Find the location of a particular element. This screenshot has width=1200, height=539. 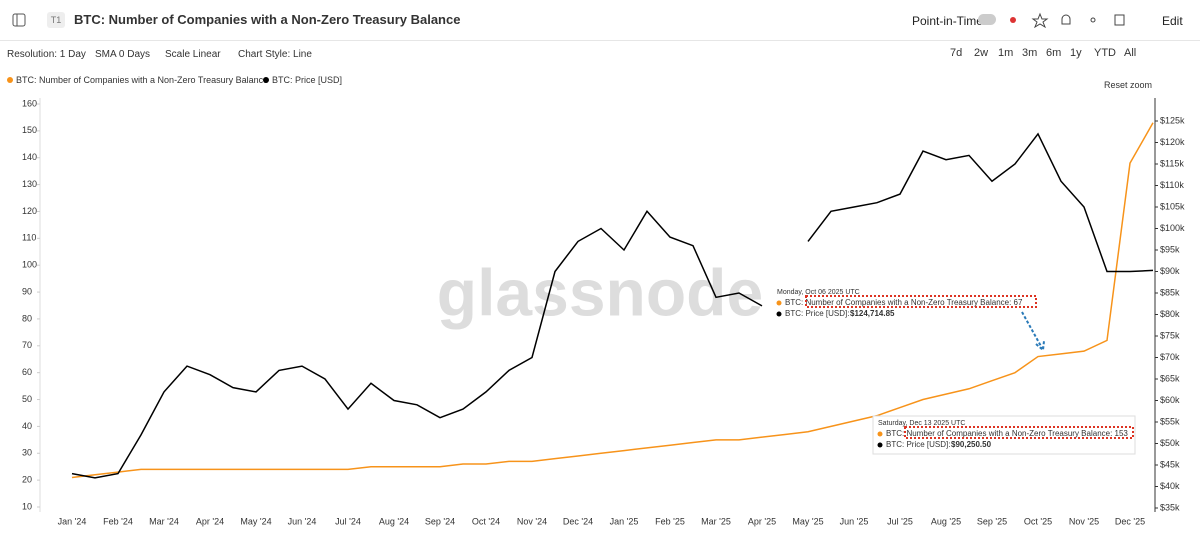

y2-tick-label: $50k is located at coordinates (1170, 443).